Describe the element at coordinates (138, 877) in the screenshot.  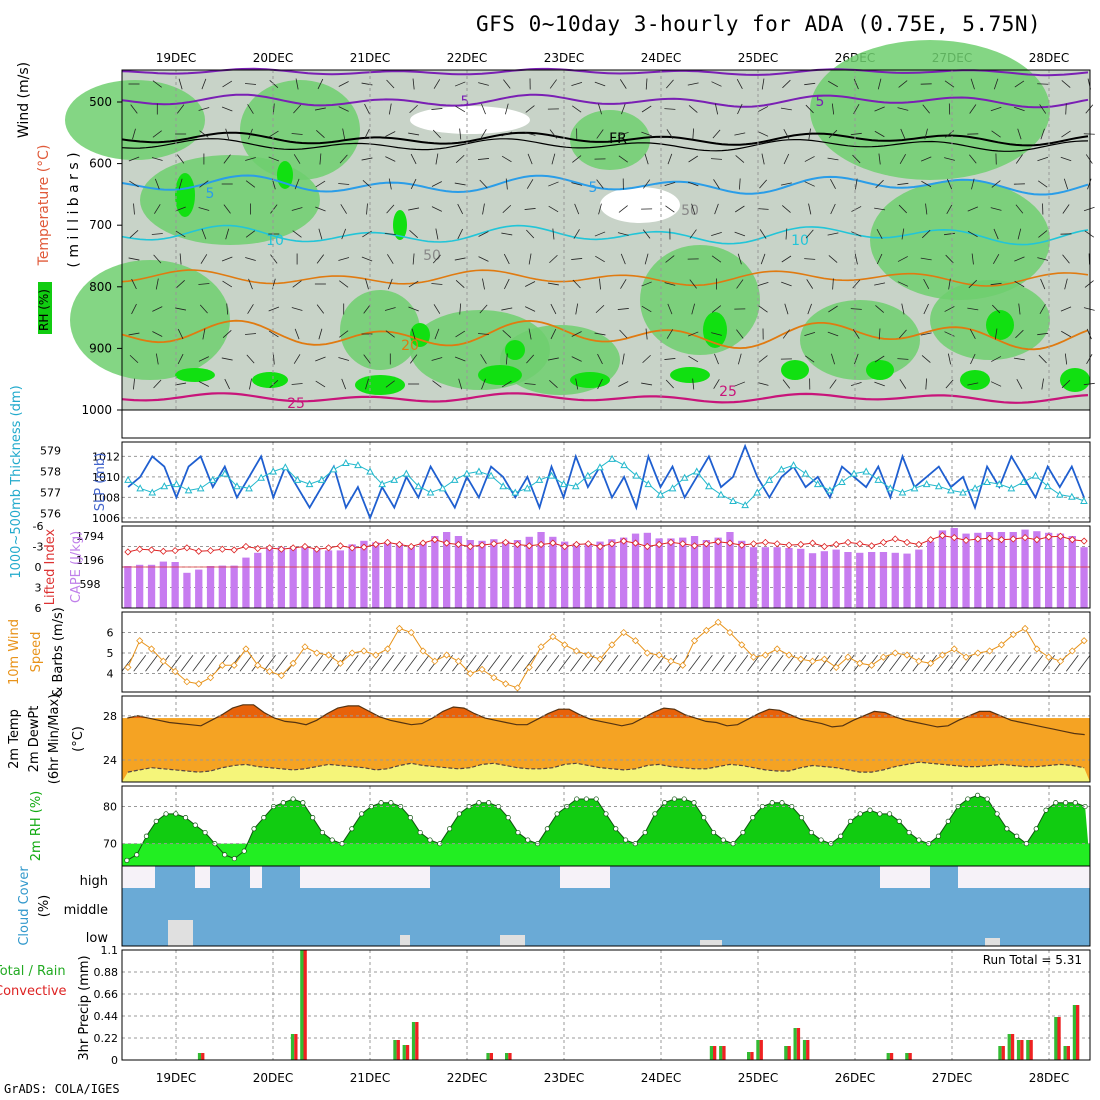
I see `cloud-high-gap` at that location.